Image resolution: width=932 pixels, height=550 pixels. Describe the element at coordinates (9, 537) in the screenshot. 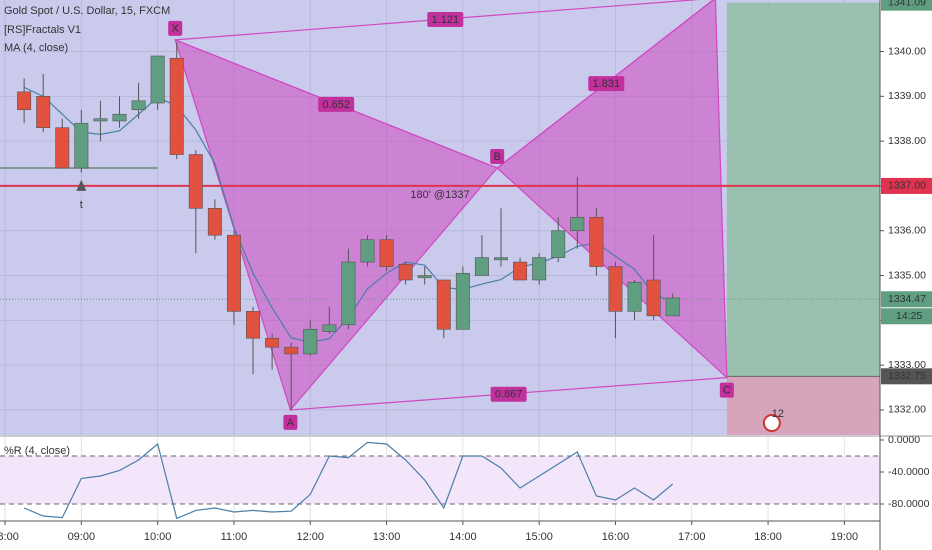

I see `x-tick-label: 08:00` at that location.